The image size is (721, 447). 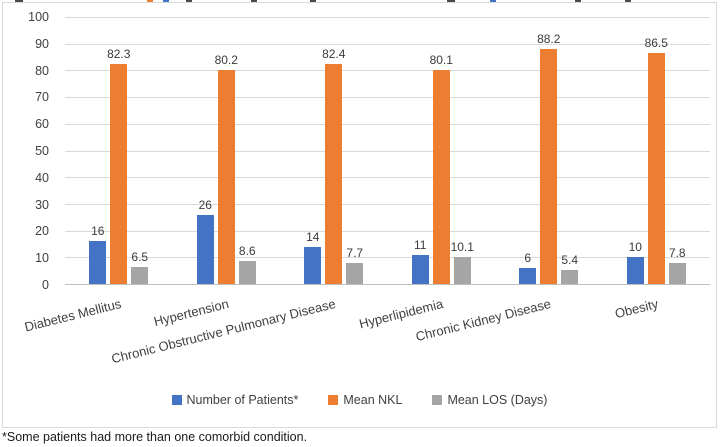 What do you see at coordinates (677, 253) in the screenshot?
I see `bar-value-label: 7.8` at bounding box center [677, 253].